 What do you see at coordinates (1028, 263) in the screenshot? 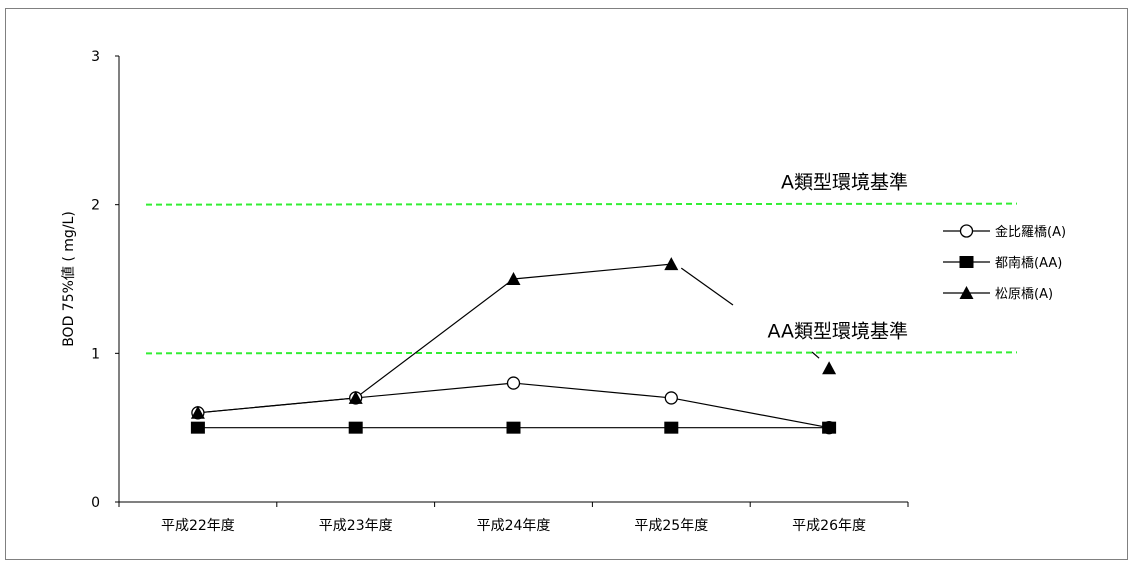
I see `legend-label: 都南橋(AA)` at bounding box center [1028, 263].